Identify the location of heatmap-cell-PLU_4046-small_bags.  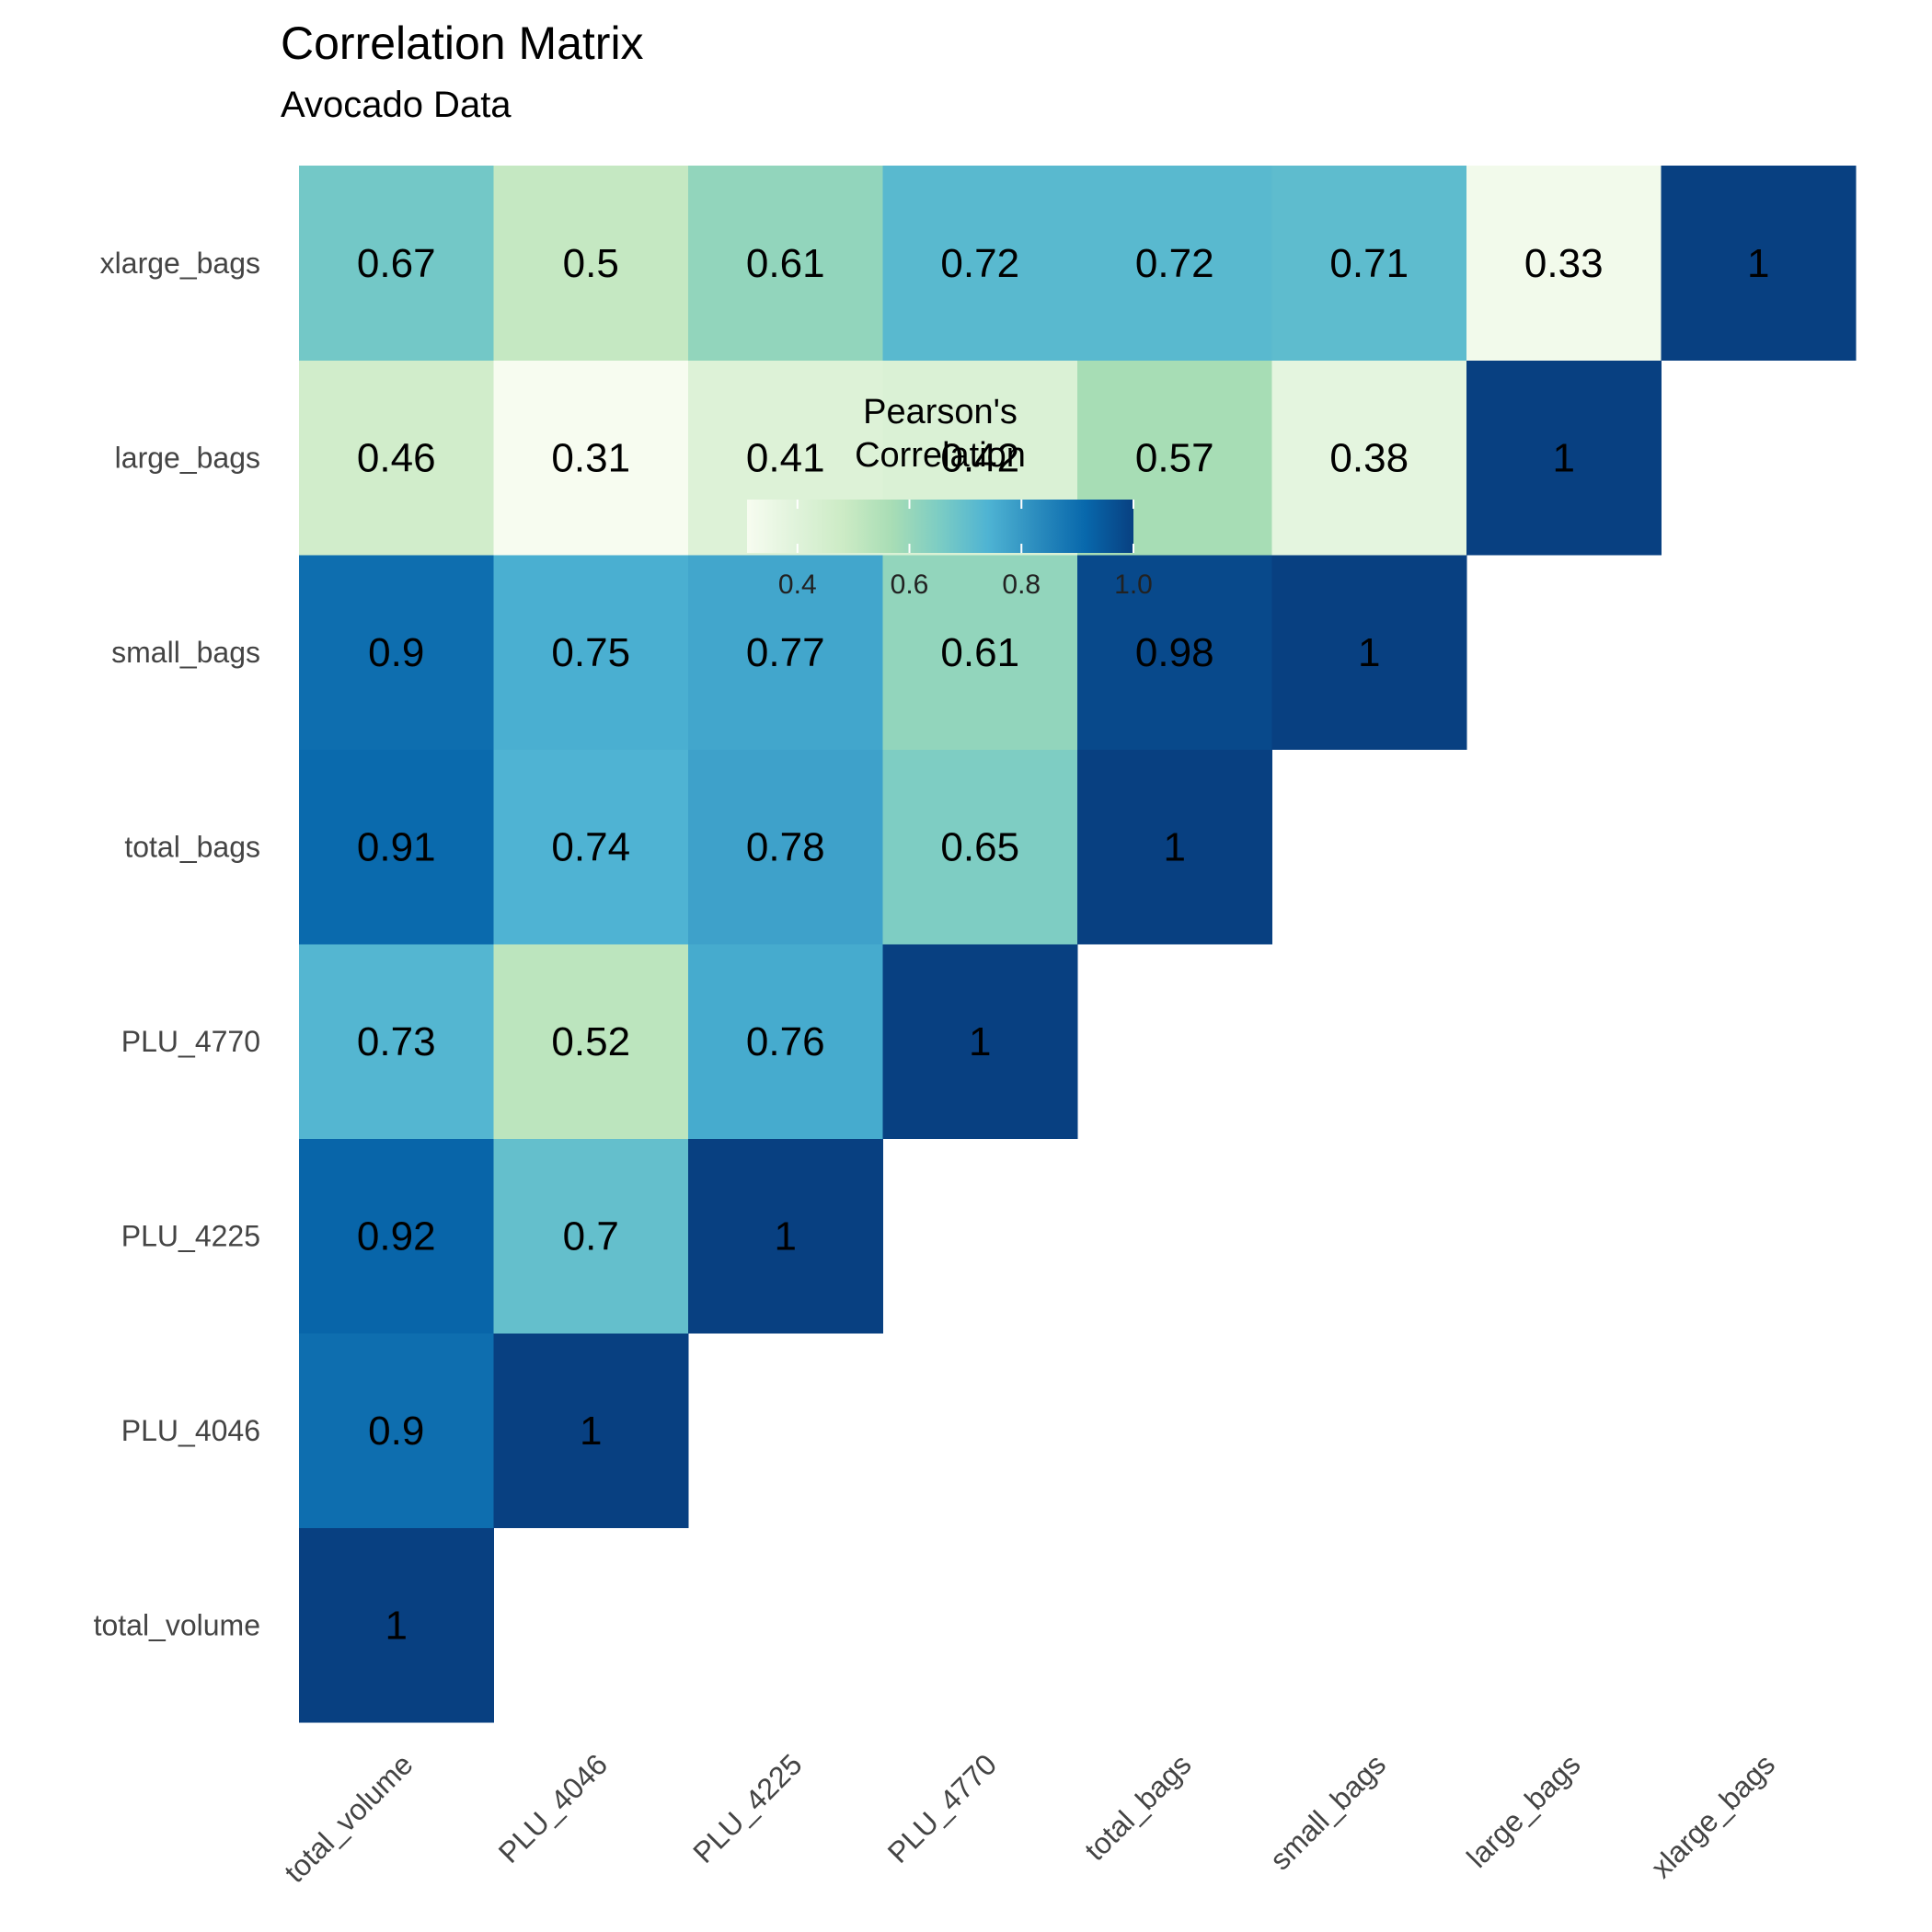
(591, 652).